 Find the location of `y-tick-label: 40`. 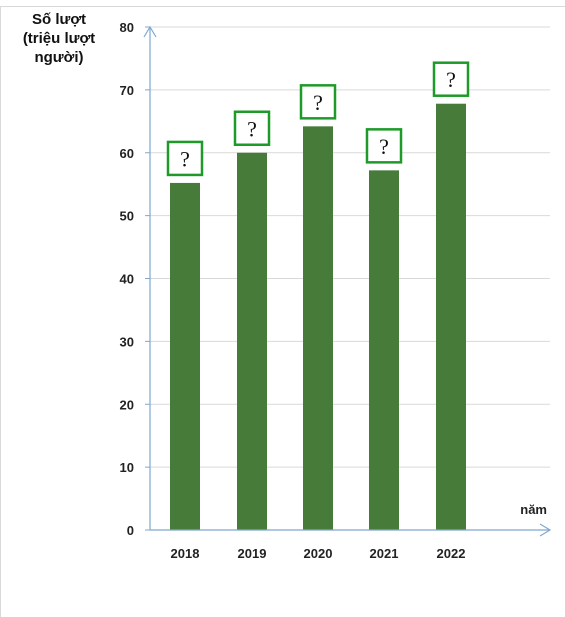

y-tick-label: 40 is located at coordinates (127, 279).